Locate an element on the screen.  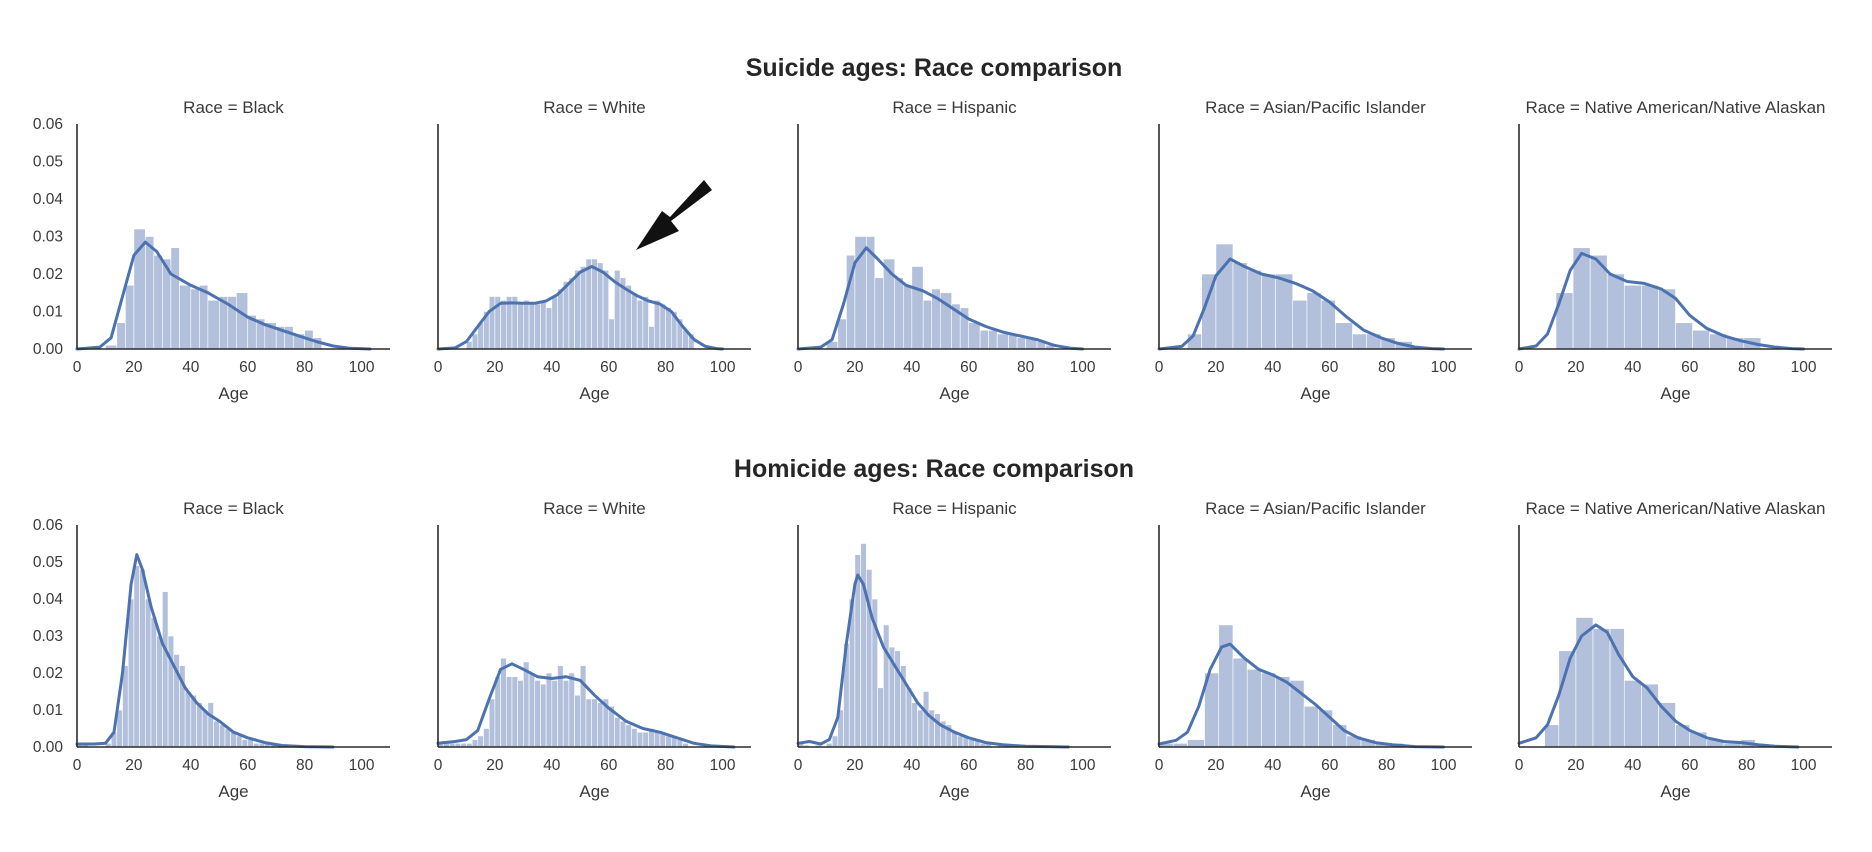
homicide-native-american-native-alaskan-x-axis-label: Age is located at coordinates (1675, 791).